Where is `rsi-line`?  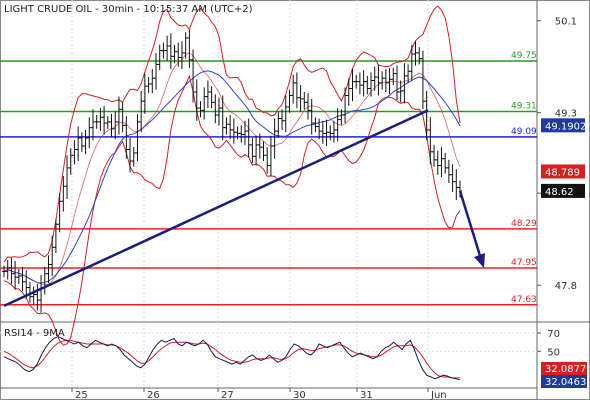
rsi-line is located at coordinates (232, 358).